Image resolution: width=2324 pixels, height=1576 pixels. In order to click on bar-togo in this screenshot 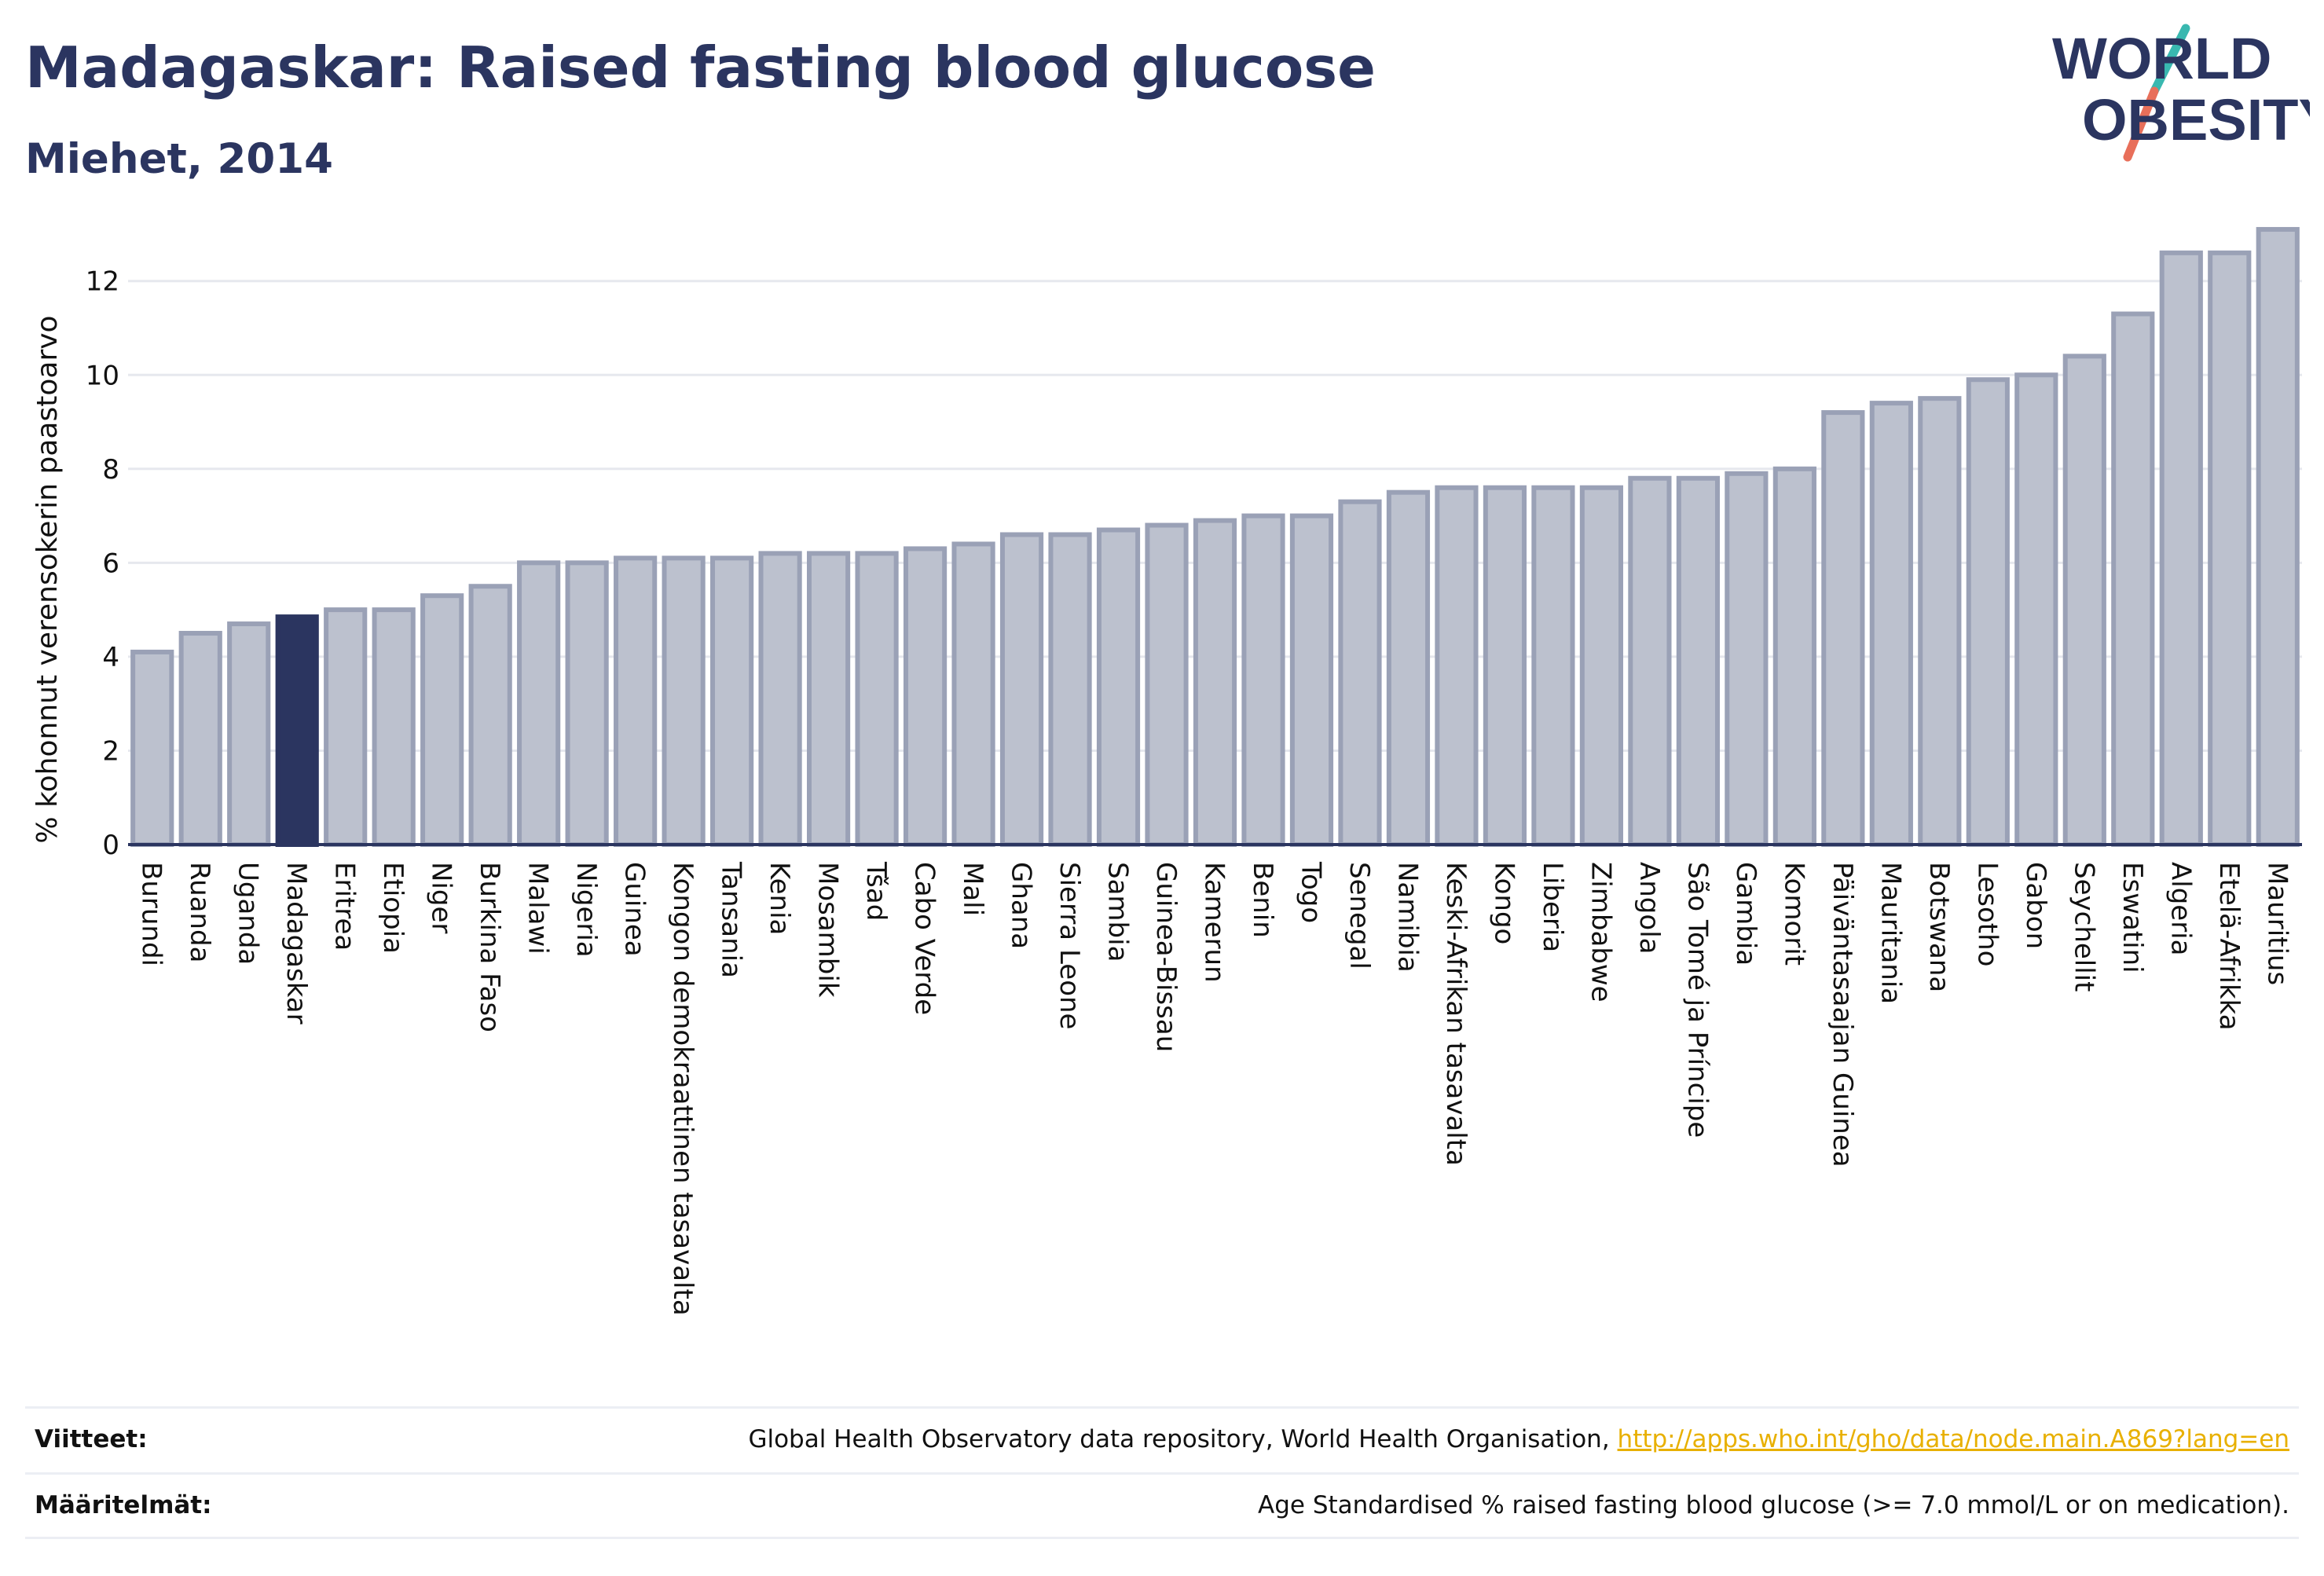, I will do `click(1311, 680)`.